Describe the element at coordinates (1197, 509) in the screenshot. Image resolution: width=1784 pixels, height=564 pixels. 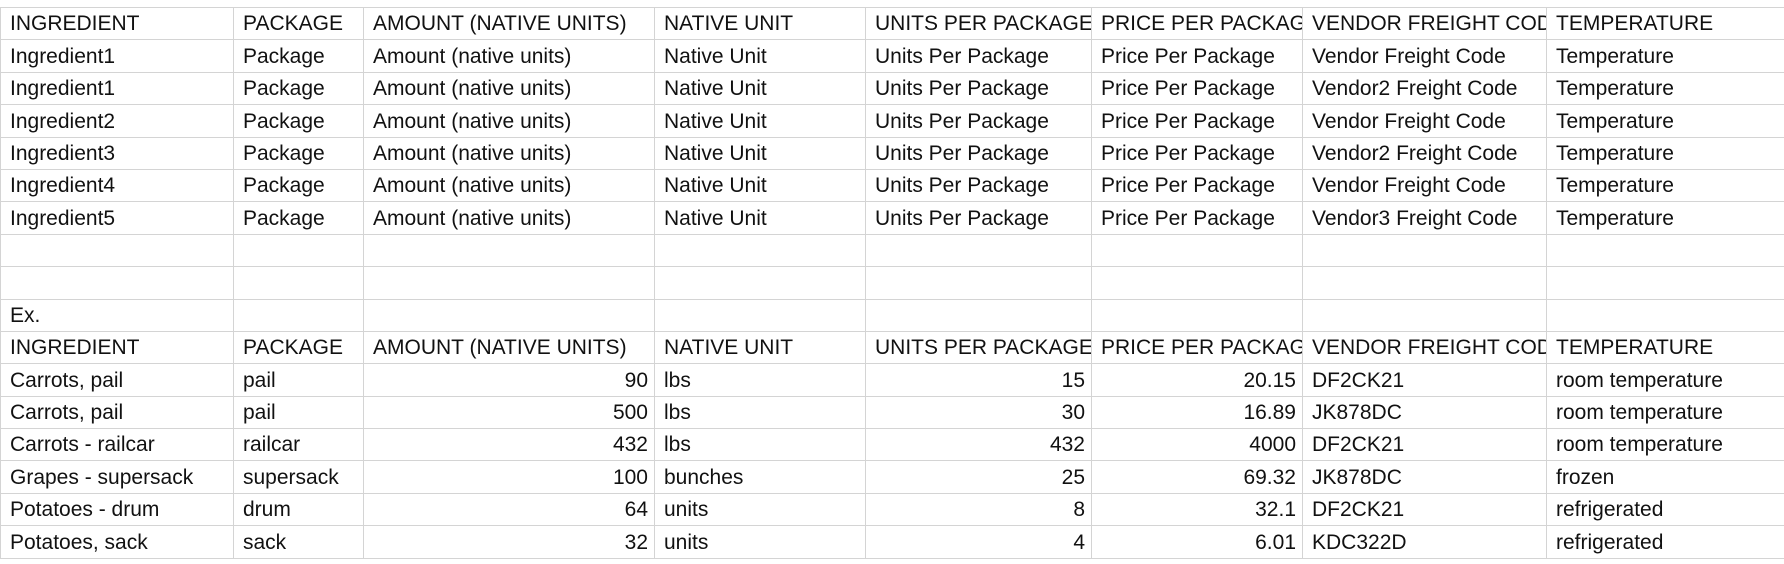
I see `example-cell: 32.1` at that location.